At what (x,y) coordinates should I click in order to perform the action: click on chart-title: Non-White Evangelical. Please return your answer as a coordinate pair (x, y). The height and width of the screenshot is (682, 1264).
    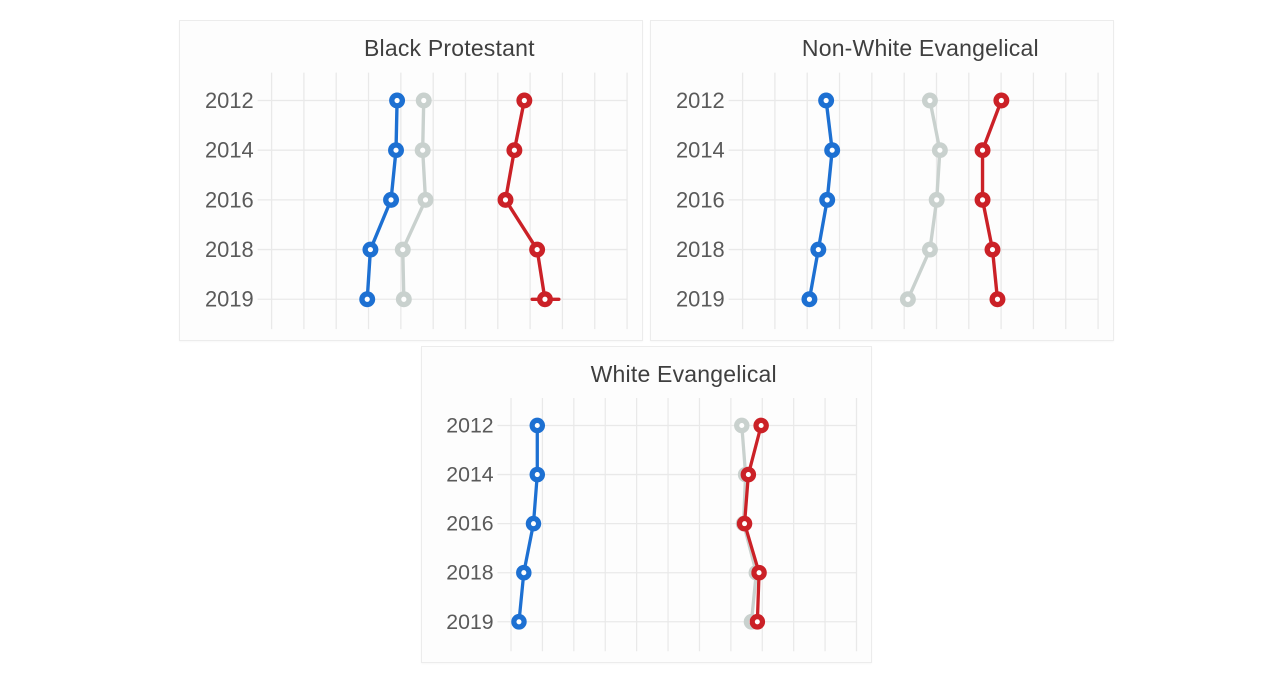
    Looking at the image, I should click on (920, 48).